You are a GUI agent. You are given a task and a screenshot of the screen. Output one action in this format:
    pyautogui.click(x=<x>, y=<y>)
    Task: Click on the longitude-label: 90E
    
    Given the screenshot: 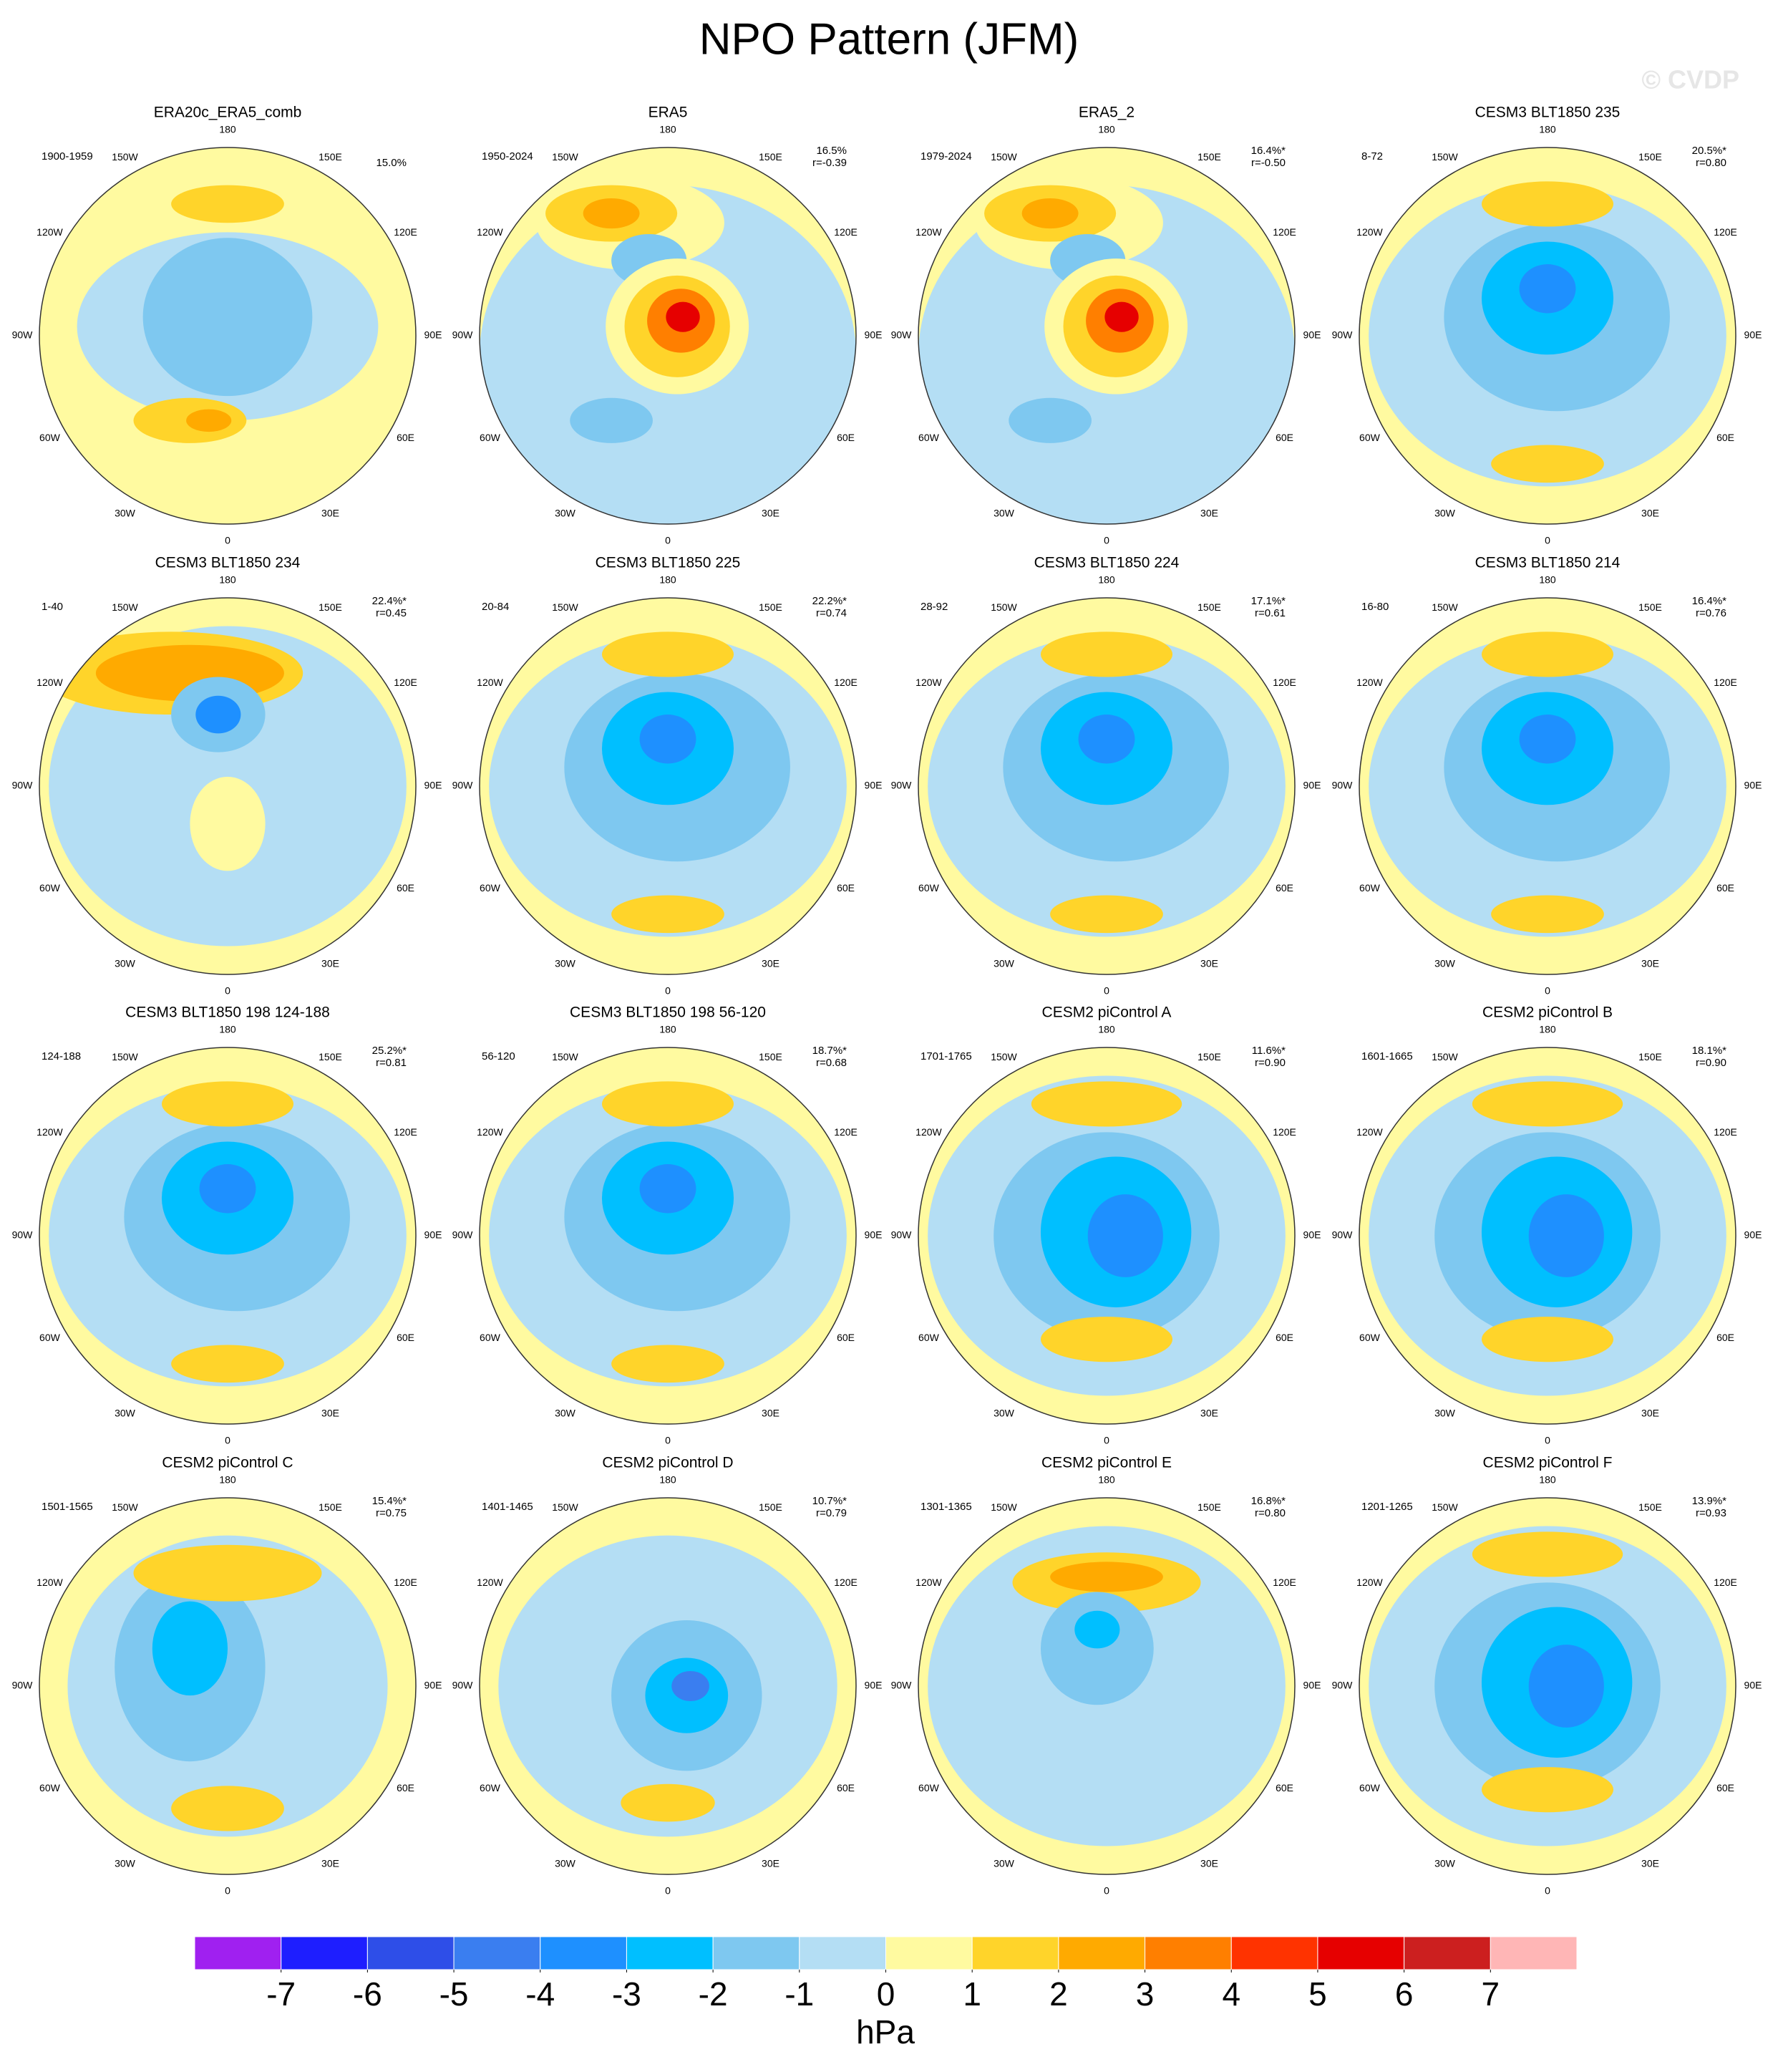 What is the action you would take?
    pyautogui.click(x=433, y=1685)
    